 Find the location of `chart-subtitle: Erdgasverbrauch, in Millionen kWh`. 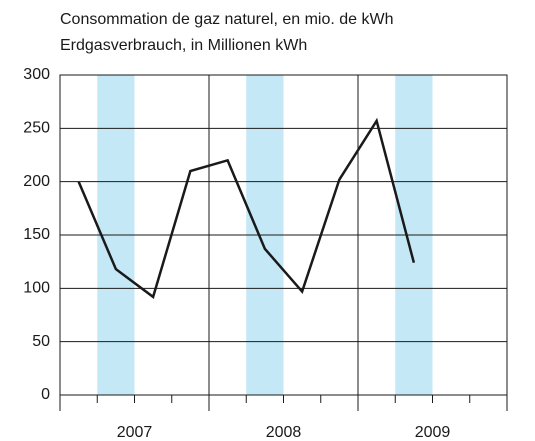

chart-subtitle: Erdgasverbrauch, in Millionen kWh is located at coordinates (183, 45).